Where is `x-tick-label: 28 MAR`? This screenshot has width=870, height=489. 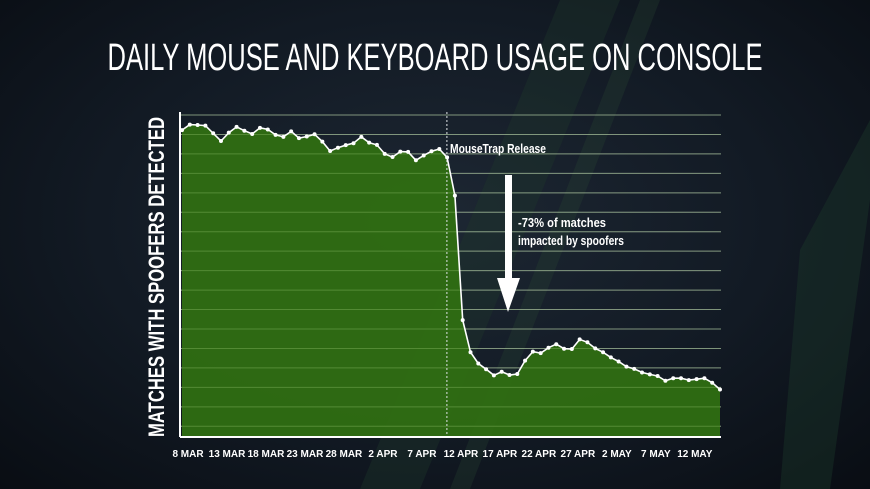
x-tick-label: 28 MAR is located at coordinates (344, 454).